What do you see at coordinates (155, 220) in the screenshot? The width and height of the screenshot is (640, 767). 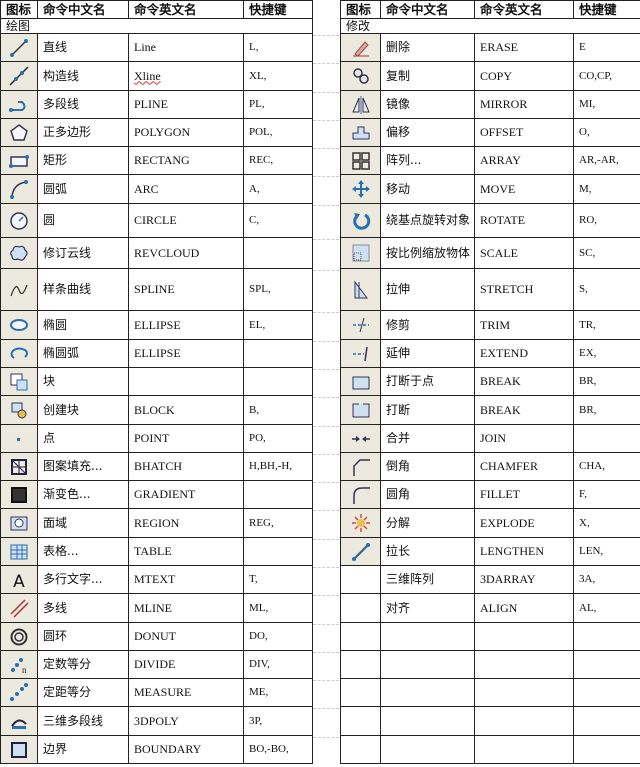 I see `command-english-text: CIRCLE` at bounding box center [155, 220].